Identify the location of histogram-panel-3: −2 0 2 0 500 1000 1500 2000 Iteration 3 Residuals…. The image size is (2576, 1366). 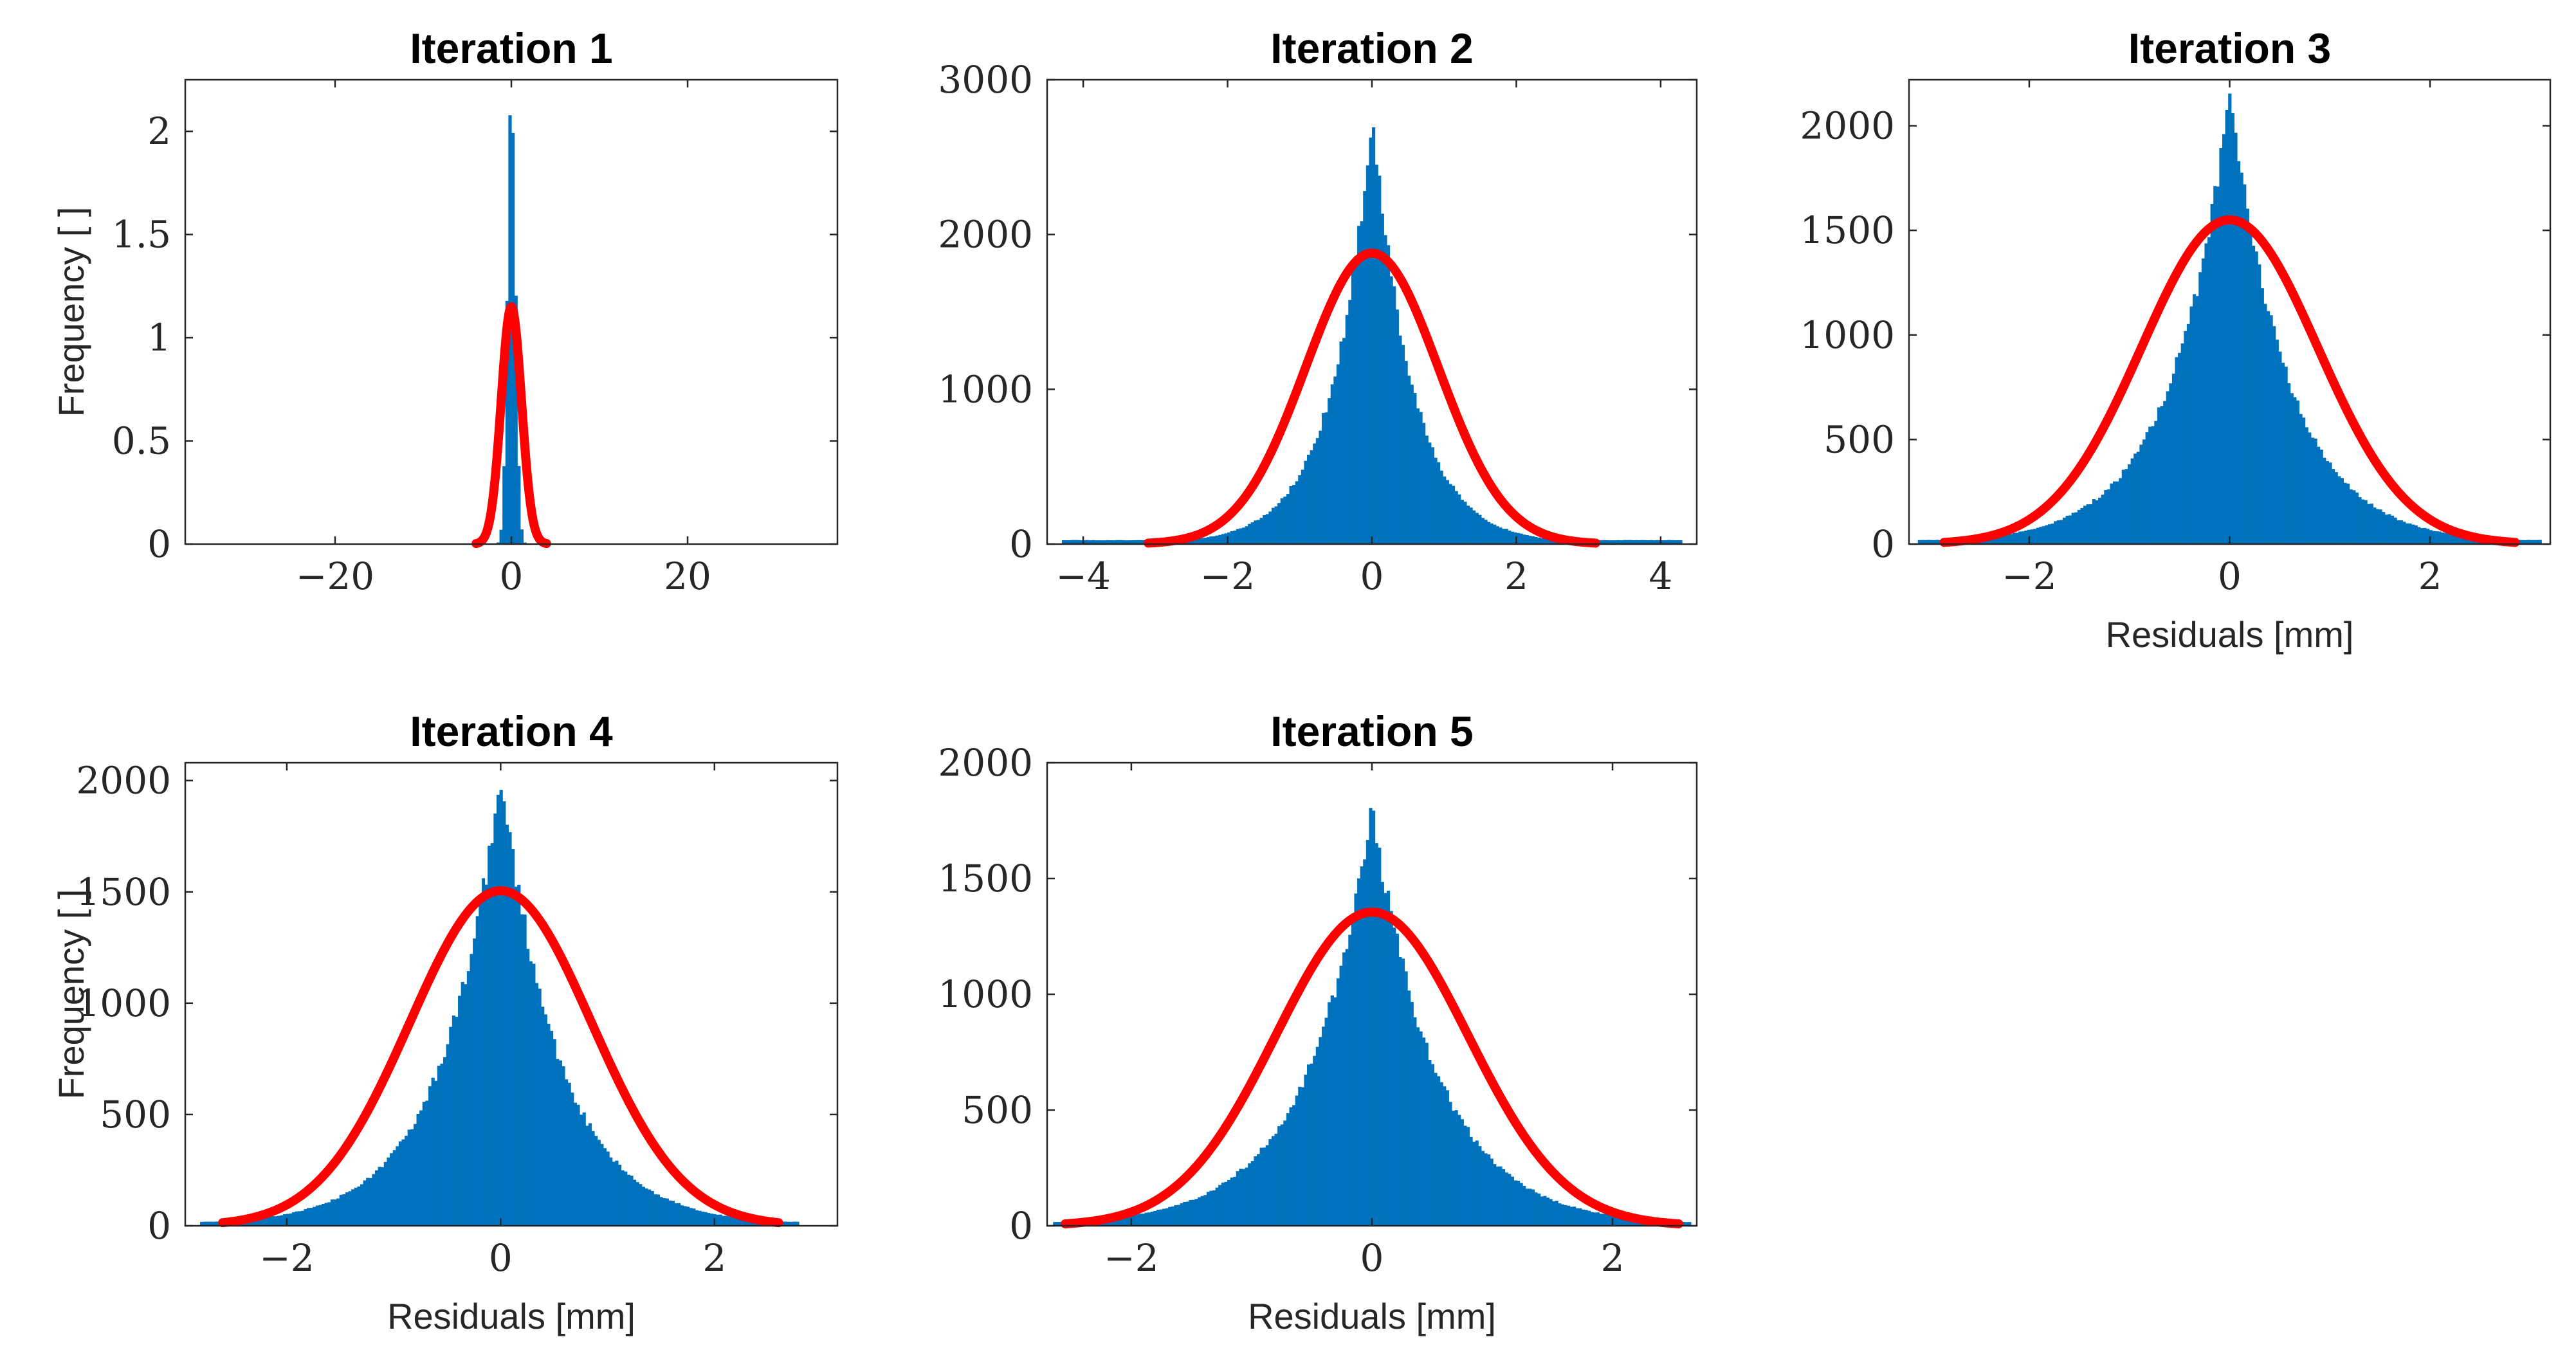
(2176, 339).